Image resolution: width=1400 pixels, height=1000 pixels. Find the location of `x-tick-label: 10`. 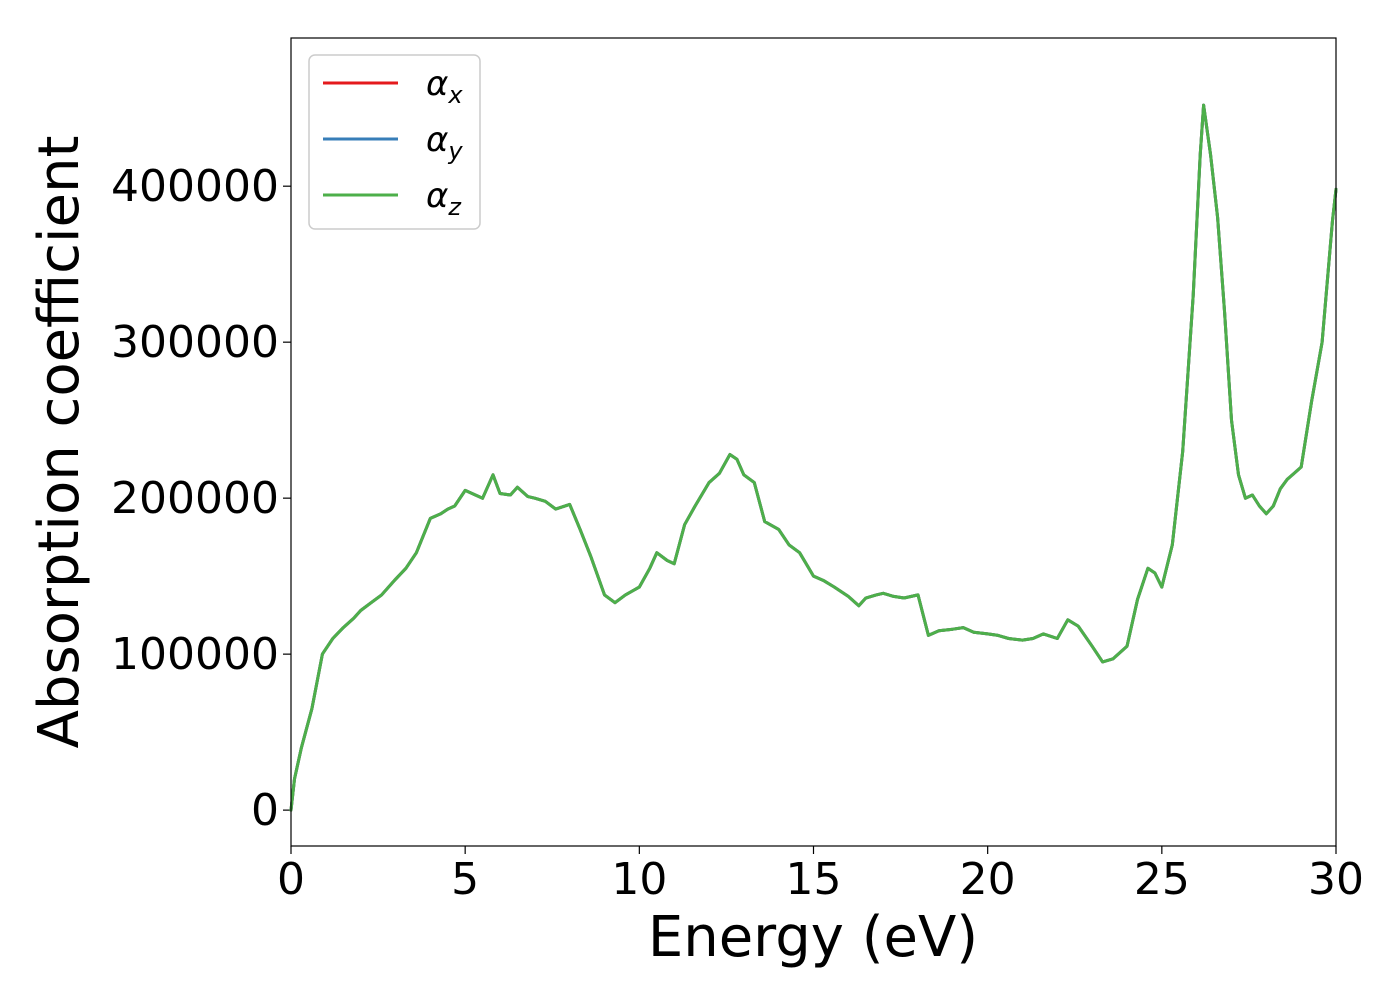

x-tick-label: 10 is located at coordinates (639, 879).